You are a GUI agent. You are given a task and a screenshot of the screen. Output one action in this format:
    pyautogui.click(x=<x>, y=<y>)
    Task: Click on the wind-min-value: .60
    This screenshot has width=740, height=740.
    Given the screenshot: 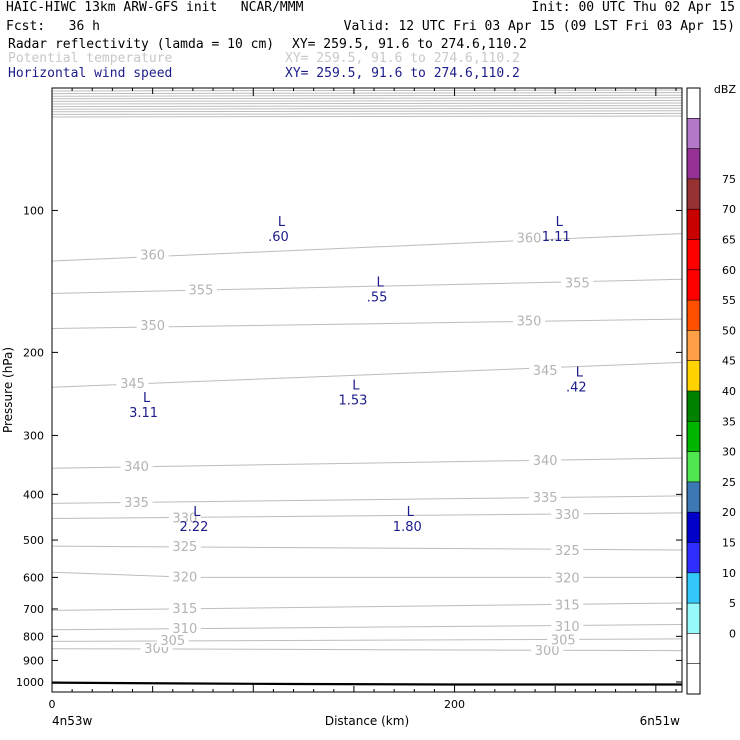 What is the action you would take?
    pyautogui.click(x=278, y=237)
    